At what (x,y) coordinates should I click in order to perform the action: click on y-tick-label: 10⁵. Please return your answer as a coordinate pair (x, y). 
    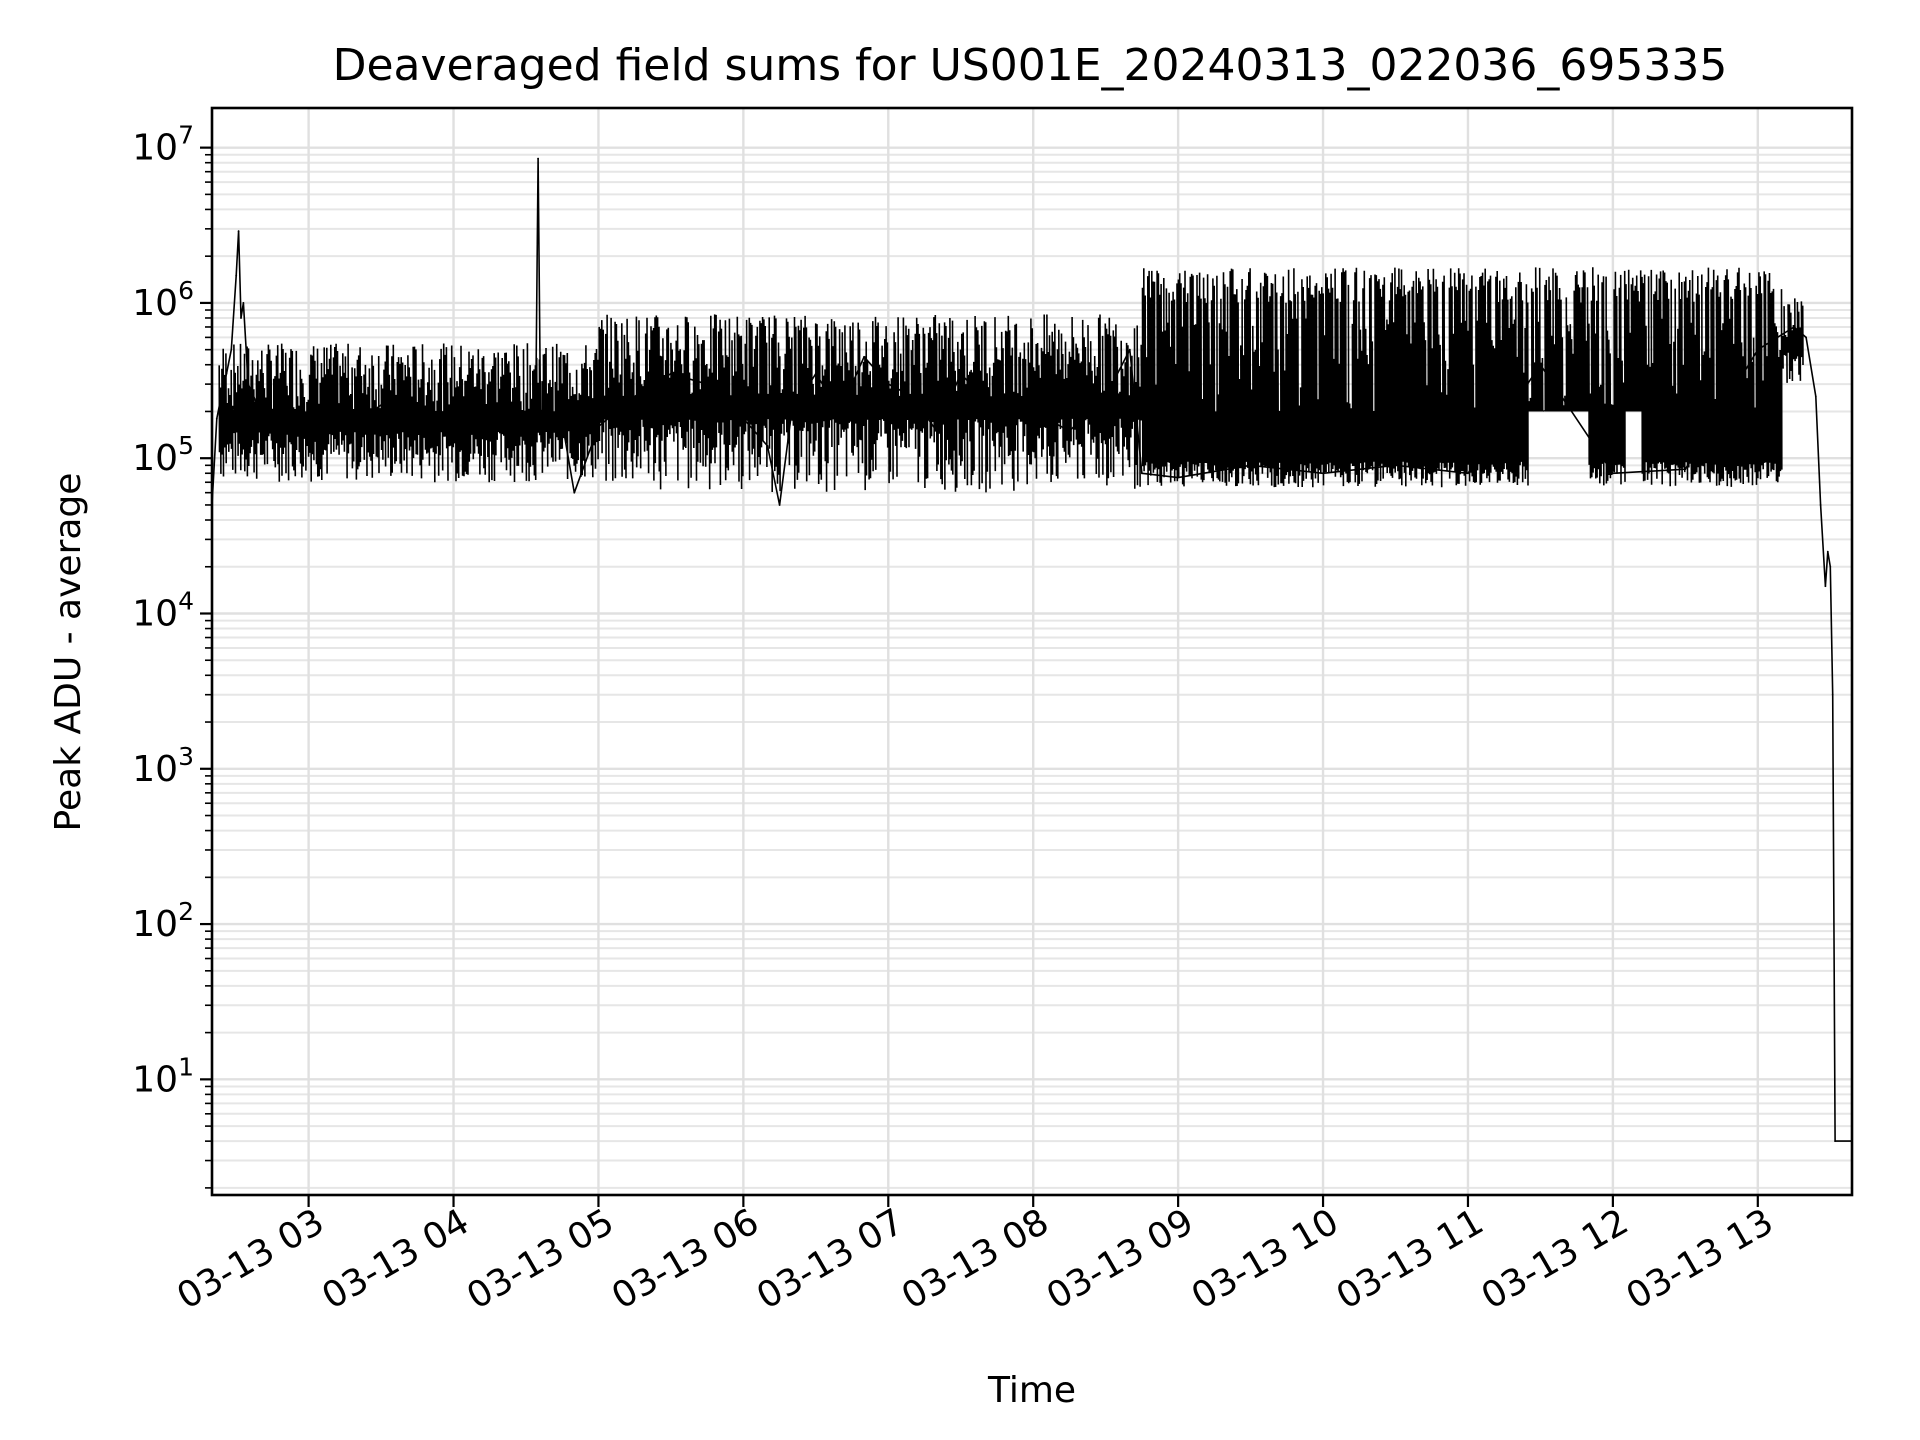
    Looking at the image, I should click on (163, 455).